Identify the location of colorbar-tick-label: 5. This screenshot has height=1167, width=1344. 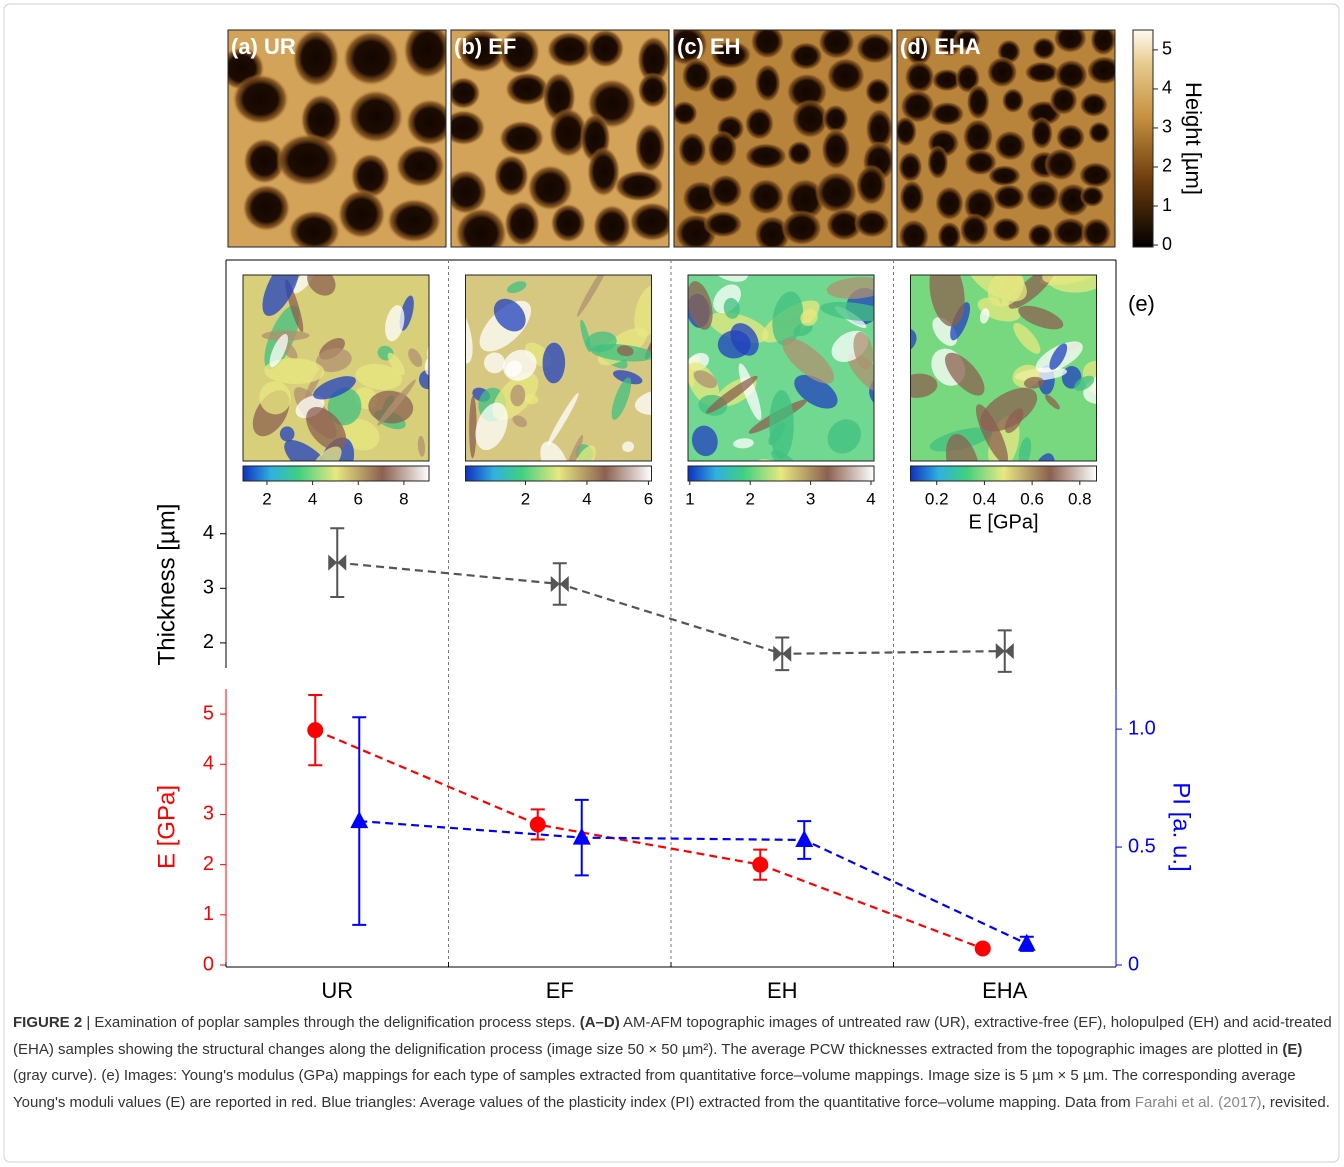
(1167, 49).